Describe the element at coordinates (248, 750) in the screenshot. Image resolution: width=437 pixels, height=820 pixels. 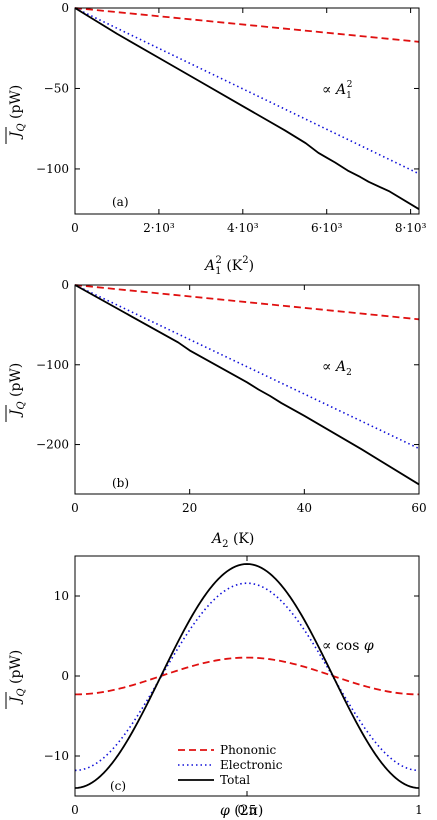
I see `legend-label-phononic: Phononic` at that location.